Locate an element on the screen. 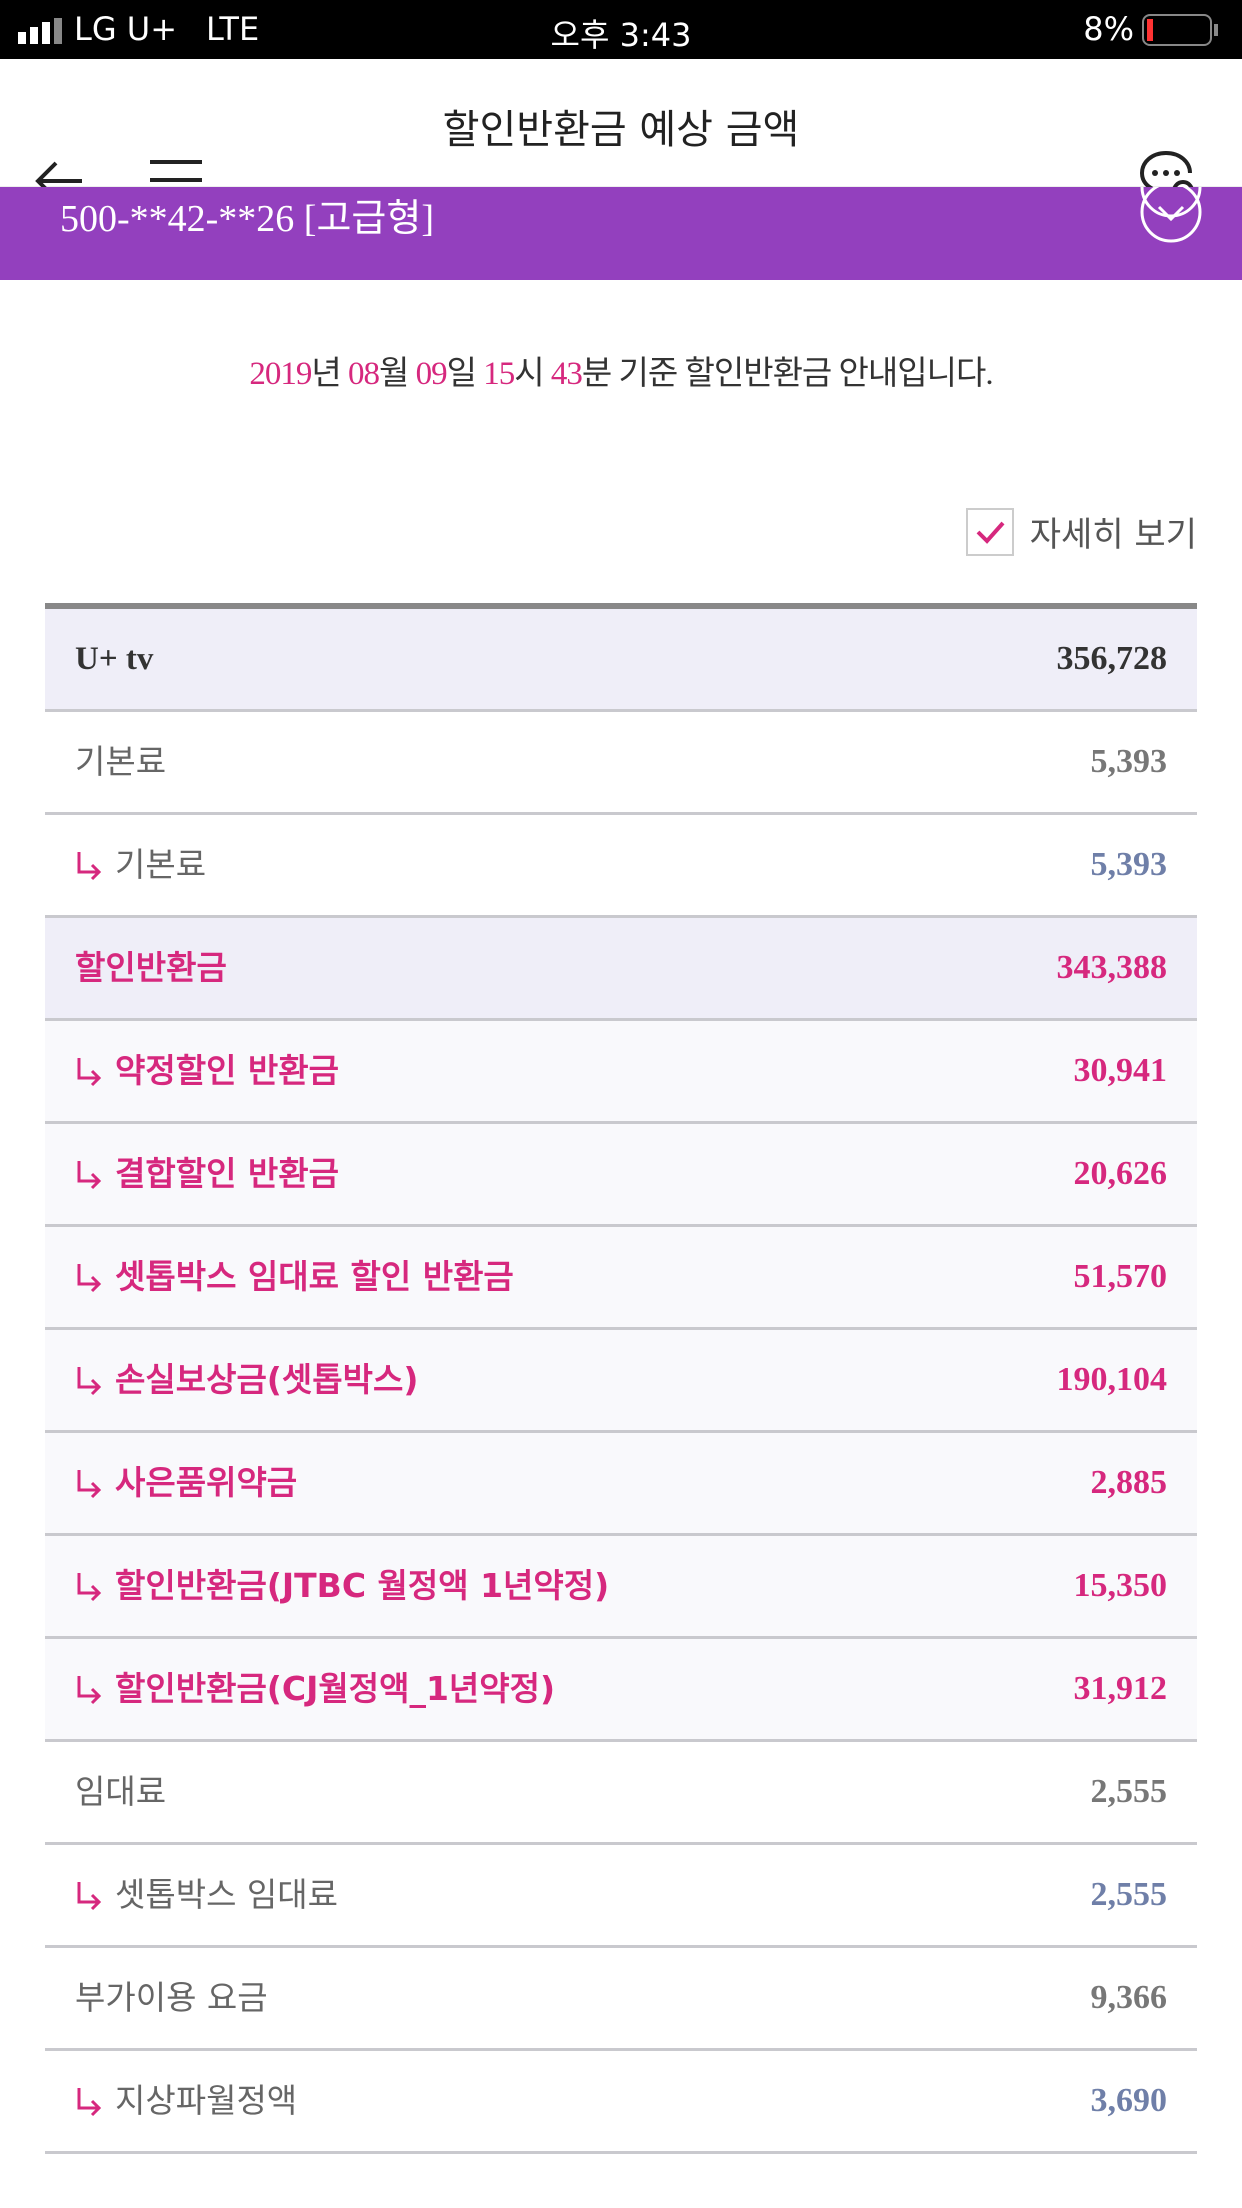  row-label-wrap: 사은품위약금 is located at coordinates (186, 1483).